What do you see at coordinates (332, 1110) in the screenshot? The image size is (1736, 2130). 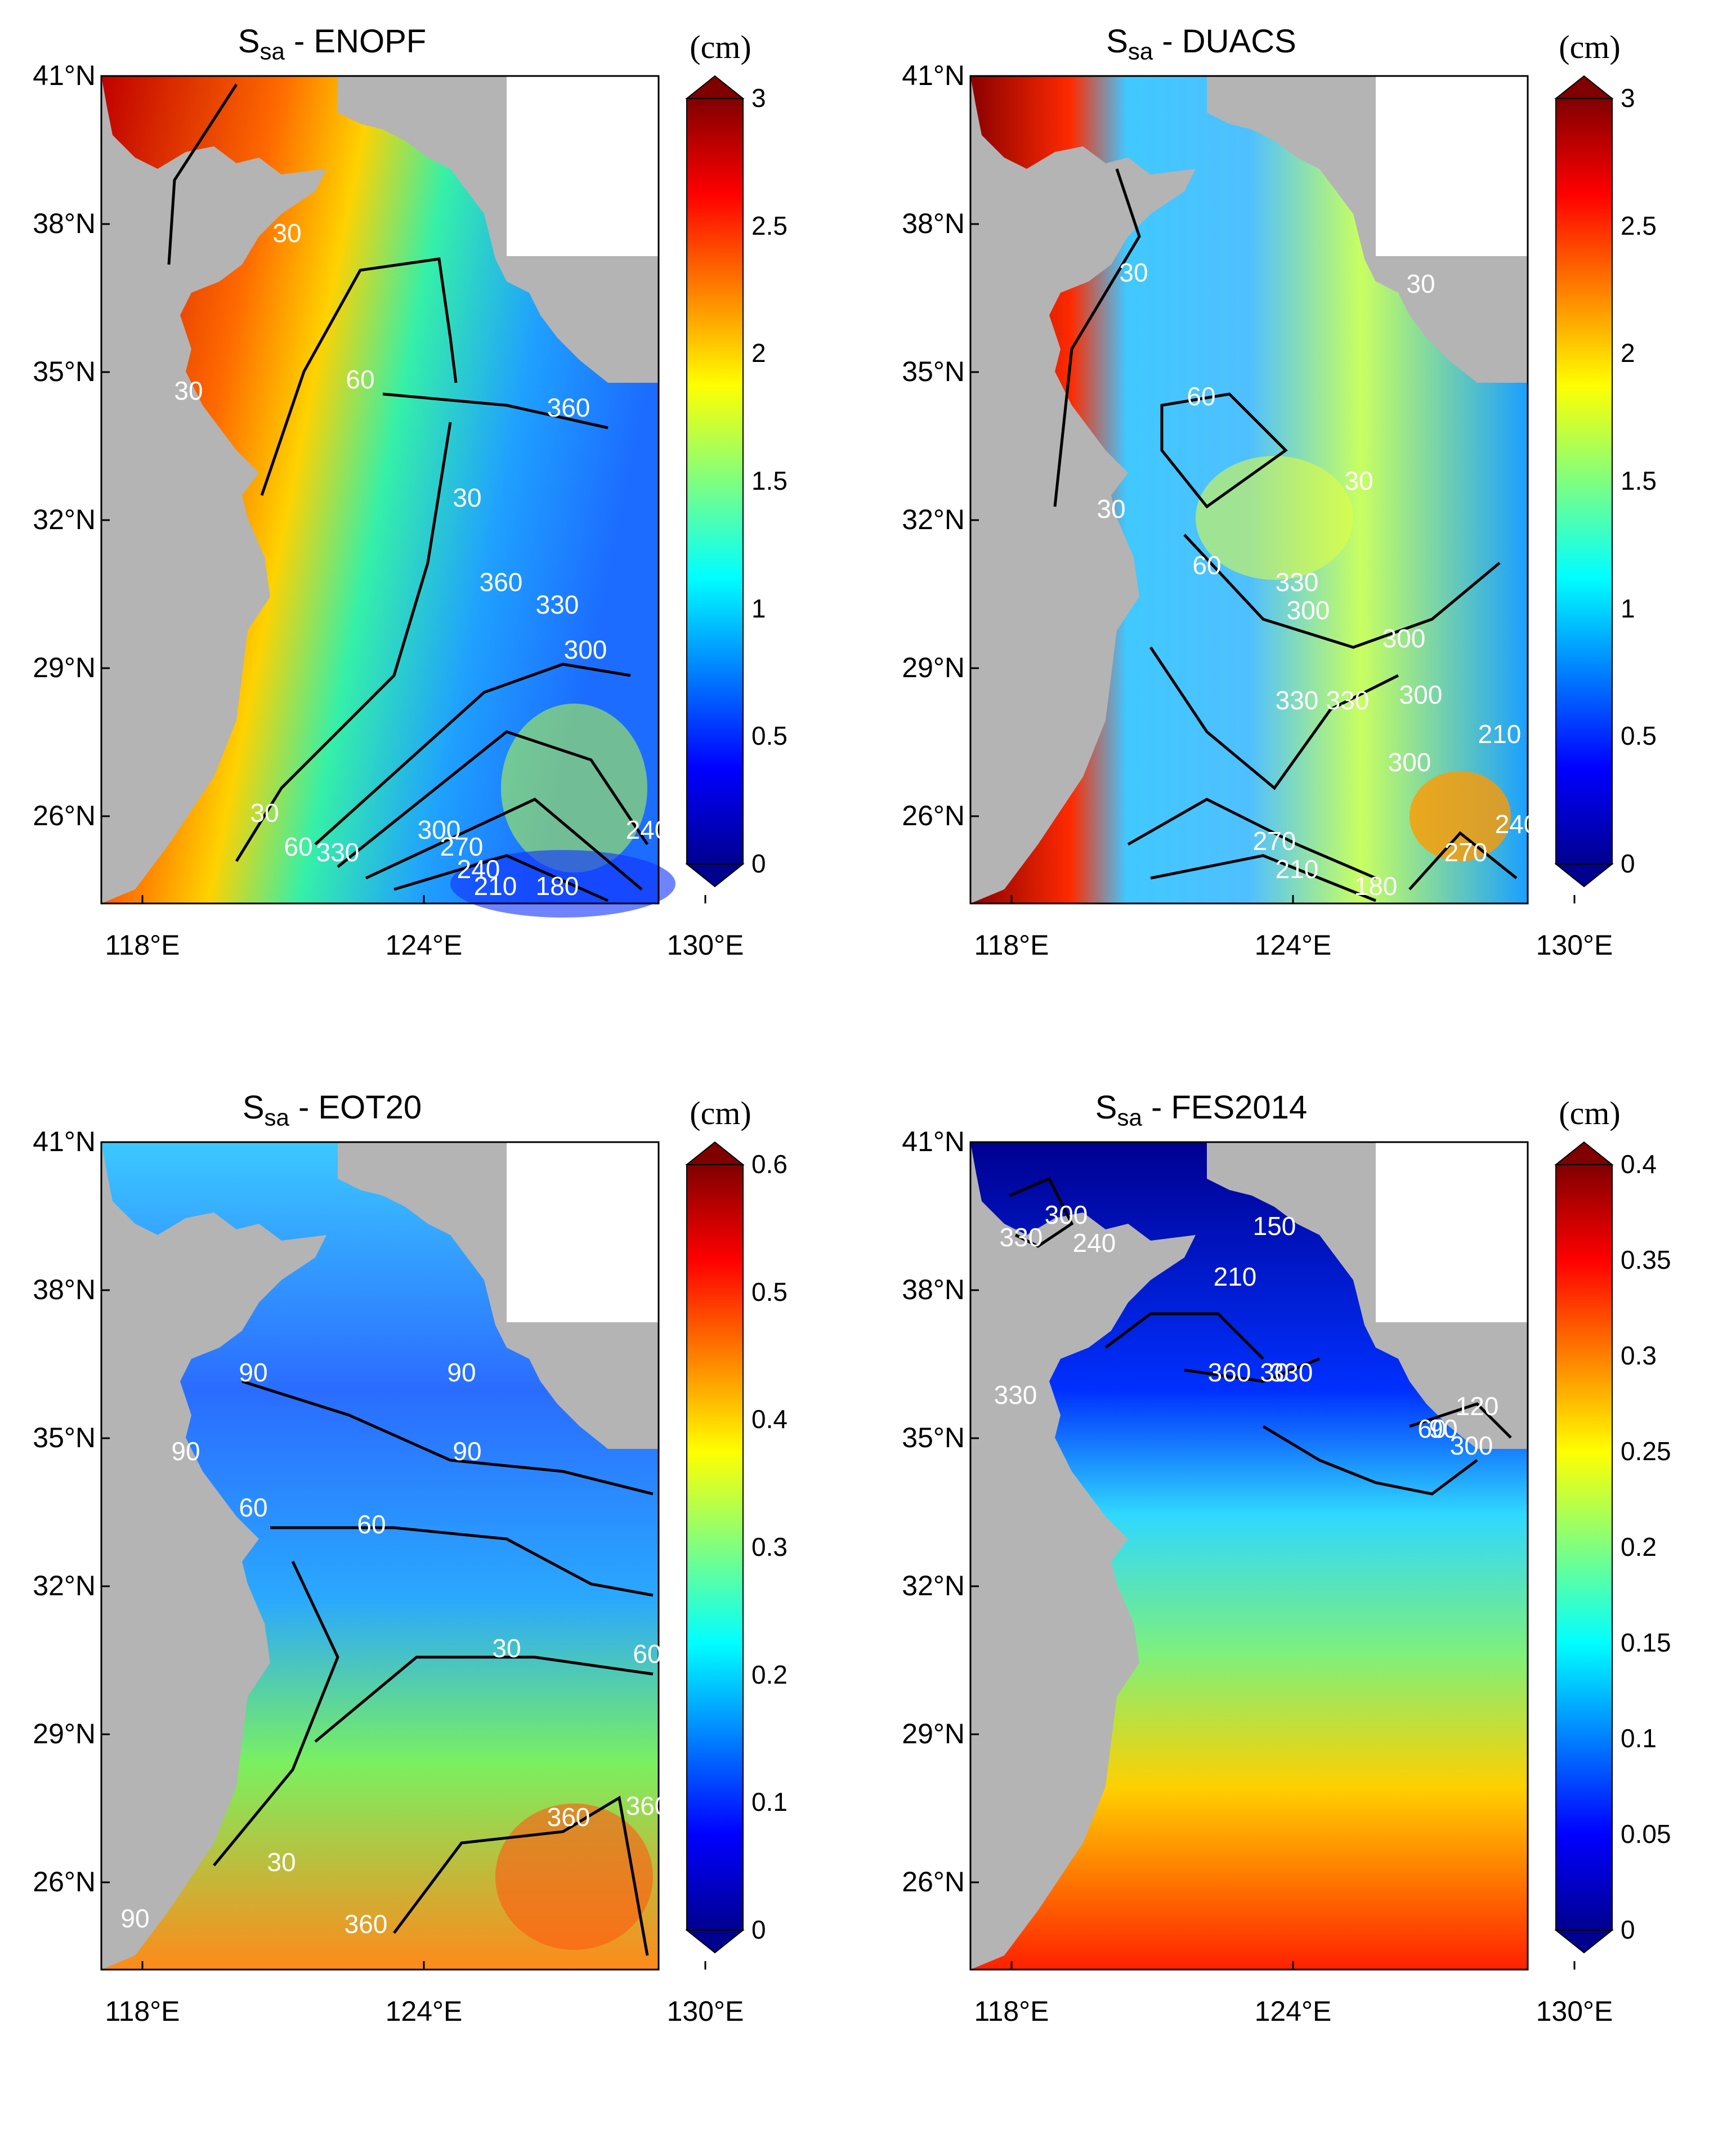 I see `panel-title: Ssa - EOT20` at bounding box center [332, 1110].